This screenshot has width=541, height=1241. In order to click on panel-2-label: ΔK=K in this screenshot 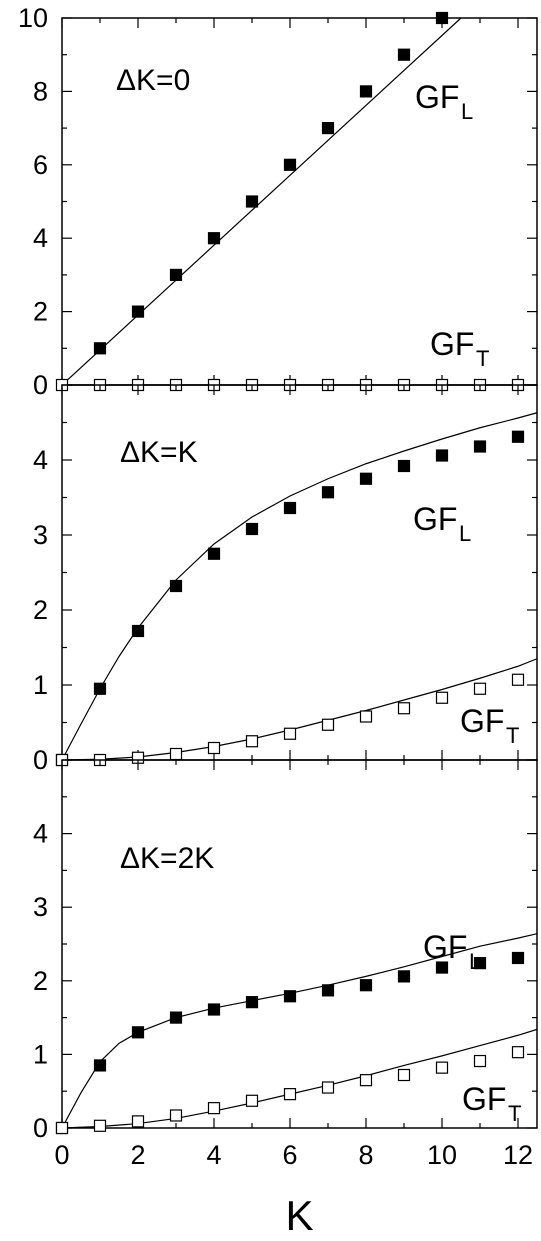, I will do `click(159, 452)`.